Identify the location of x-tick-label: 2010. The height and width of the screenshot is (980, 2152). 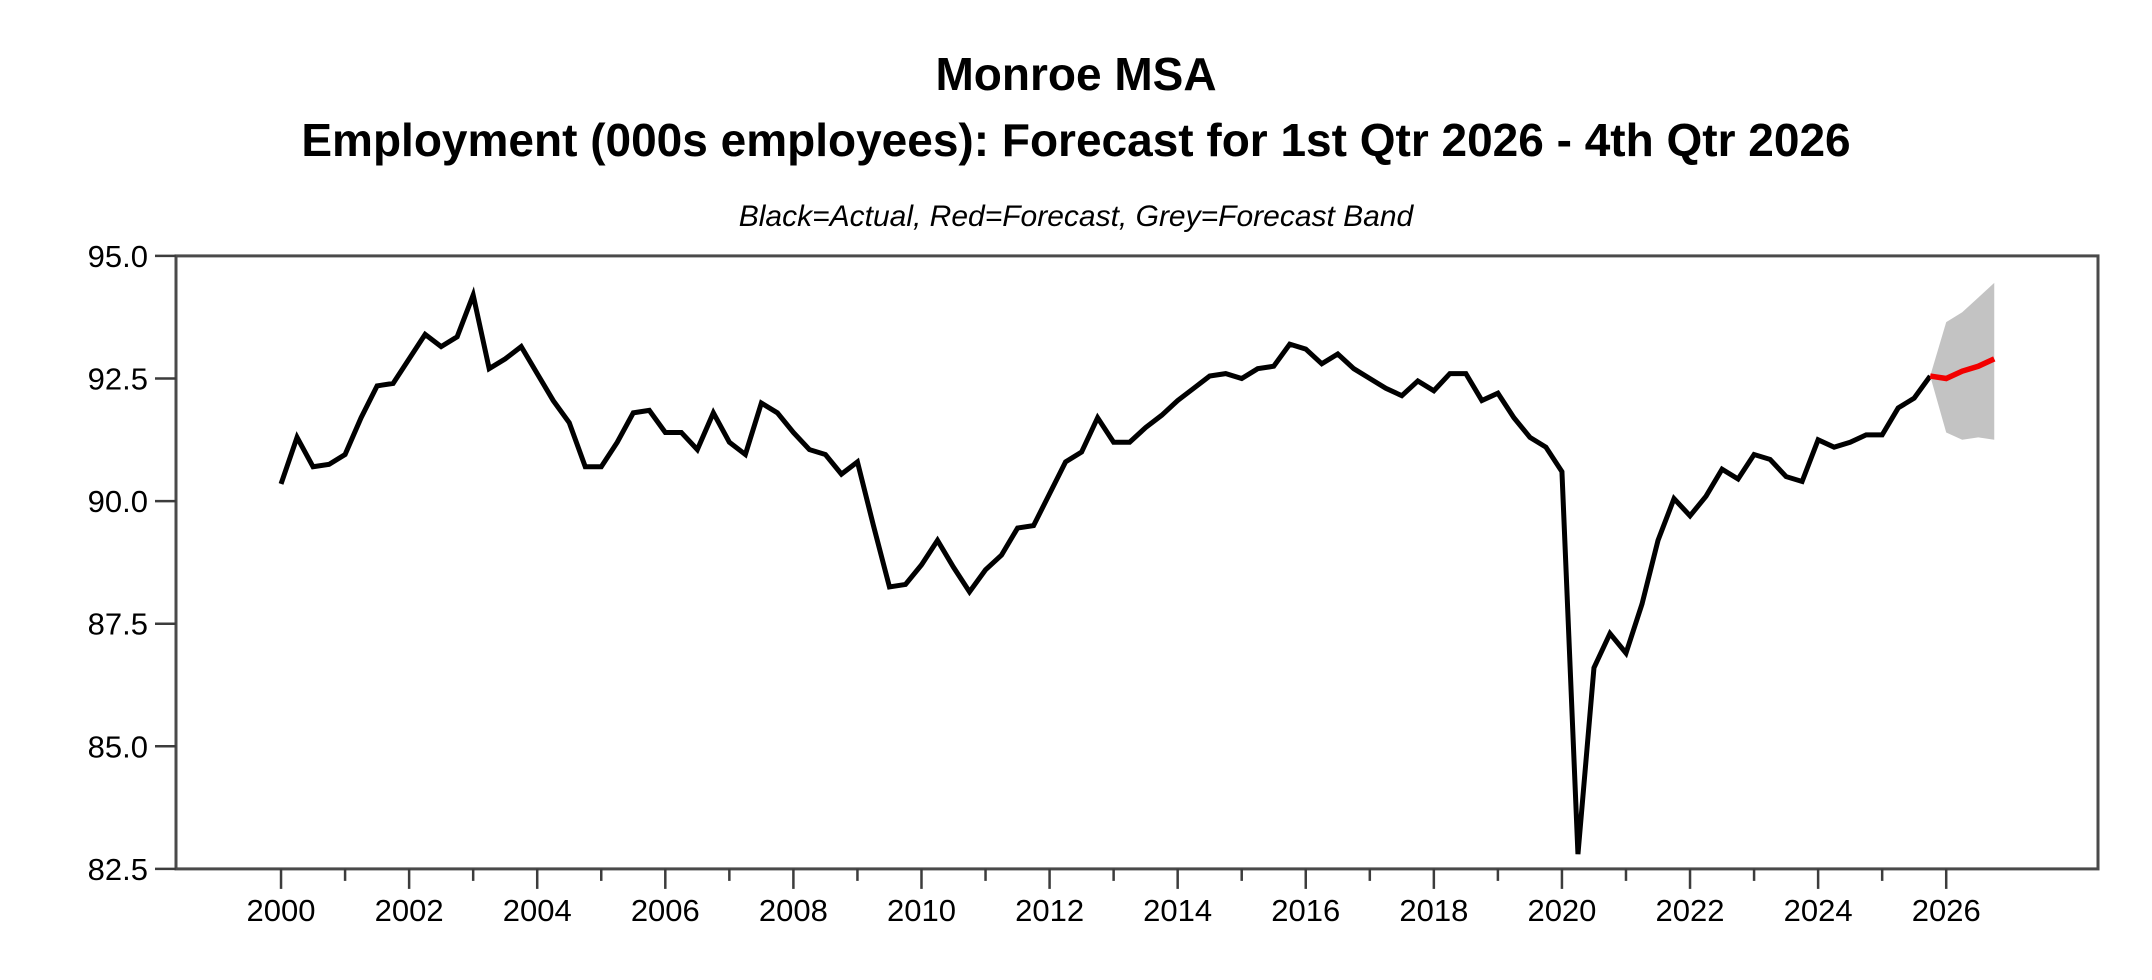
(921, 910).